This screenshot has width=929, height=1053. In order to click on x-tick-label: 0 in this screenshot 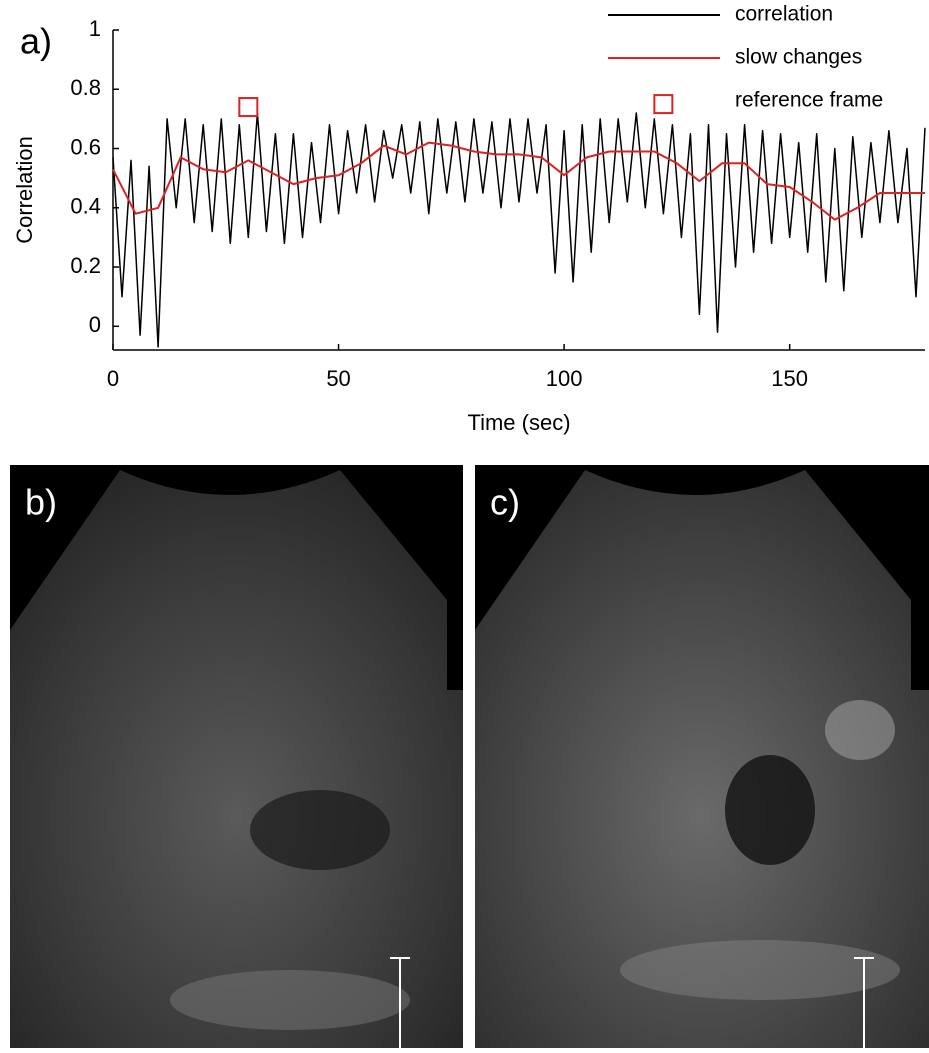, I will do `click(113, 378)`.